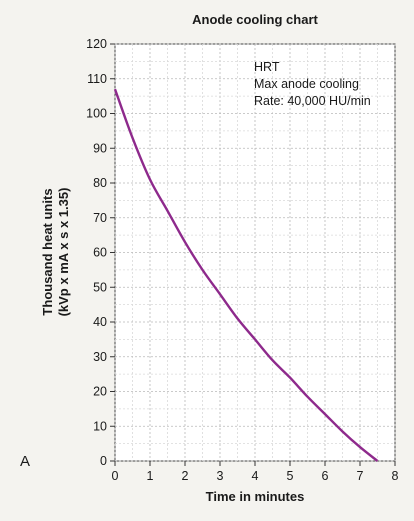 Image resolution: width=414 pixels, height=521 pixels. What do you see at coordinates (312, 101) in the screenshot?
I see `annotation-line-3: Rate: 40,000 HU/min` at bounding box center [312, 101].